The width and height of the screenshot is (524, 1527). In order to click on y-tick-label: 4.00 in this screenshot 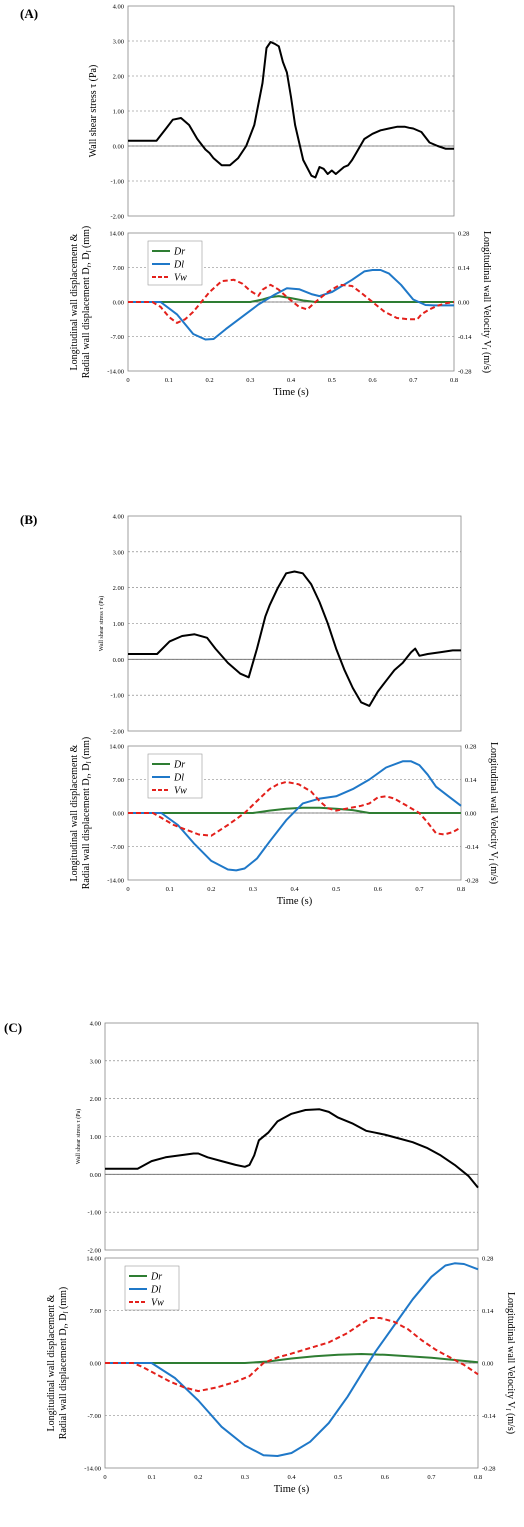, I will do `click(95, 1024)`.